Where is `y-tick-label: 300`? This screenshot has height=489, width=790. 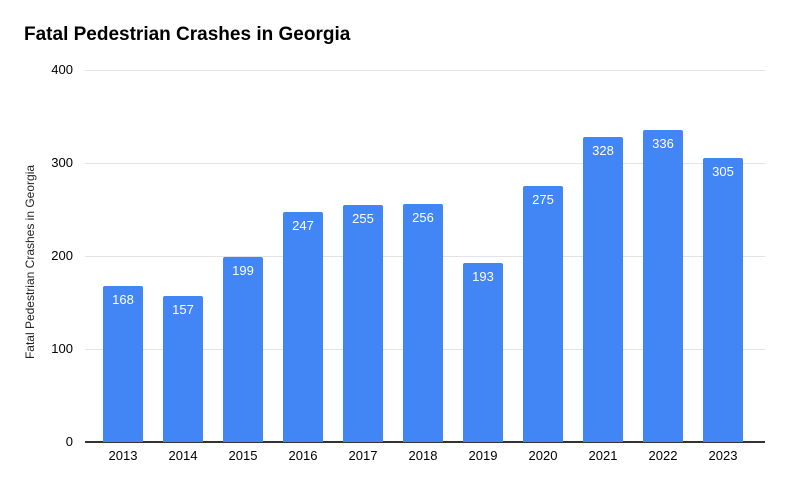
y-tick-label: 300 is located at coordinates (62, 162).